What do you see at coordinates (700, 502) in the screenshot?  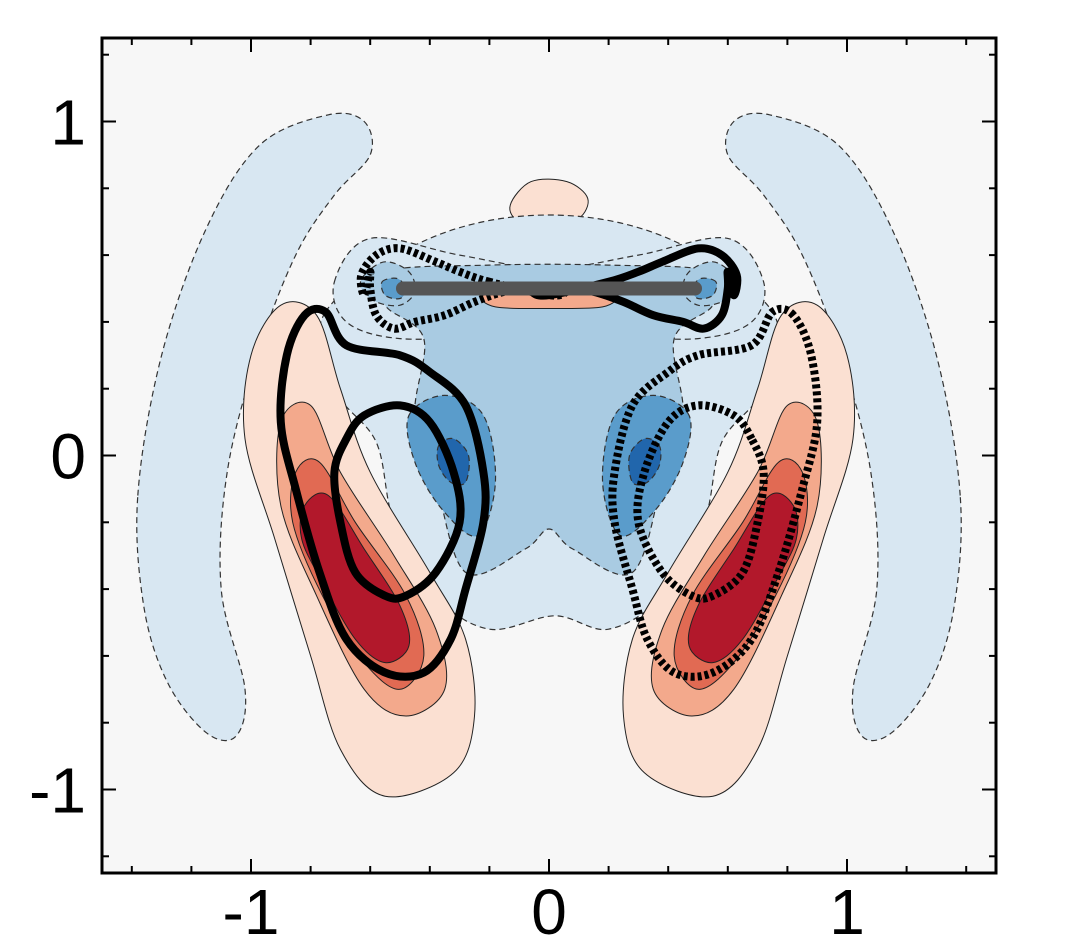 I see `dashed-right-inner-loop` at bounding box center [700, 502].